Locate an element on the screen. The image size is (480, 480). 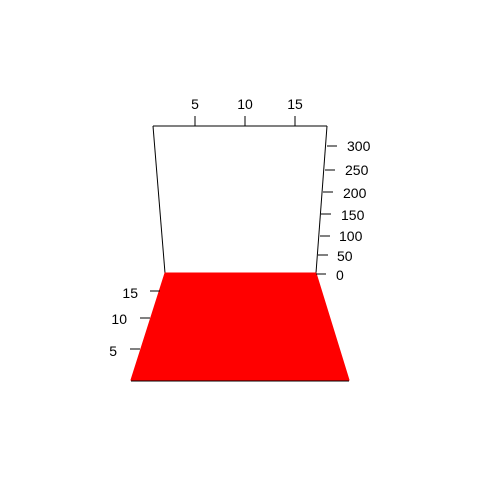
z-tick-label: 0 is located at coordinates (340, 275).